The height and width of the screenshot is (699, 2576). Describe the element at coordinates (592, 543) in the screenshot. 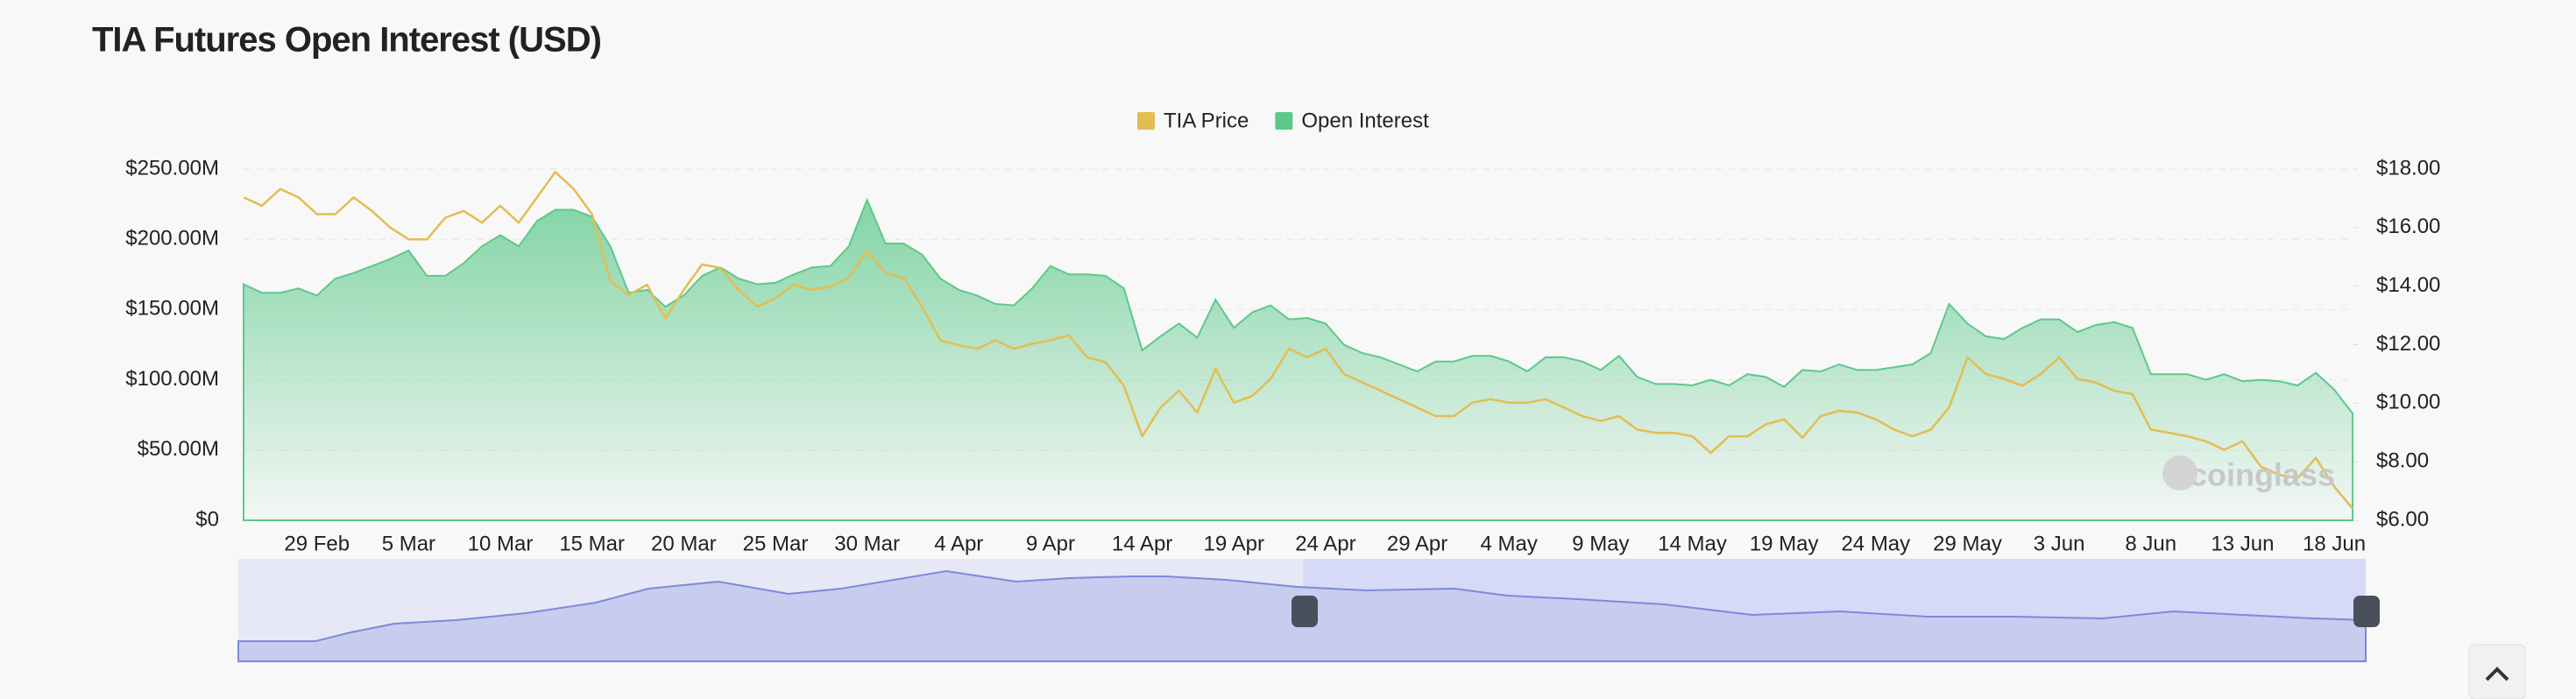

I see `x-tick-label: 15 Mar` at that location.